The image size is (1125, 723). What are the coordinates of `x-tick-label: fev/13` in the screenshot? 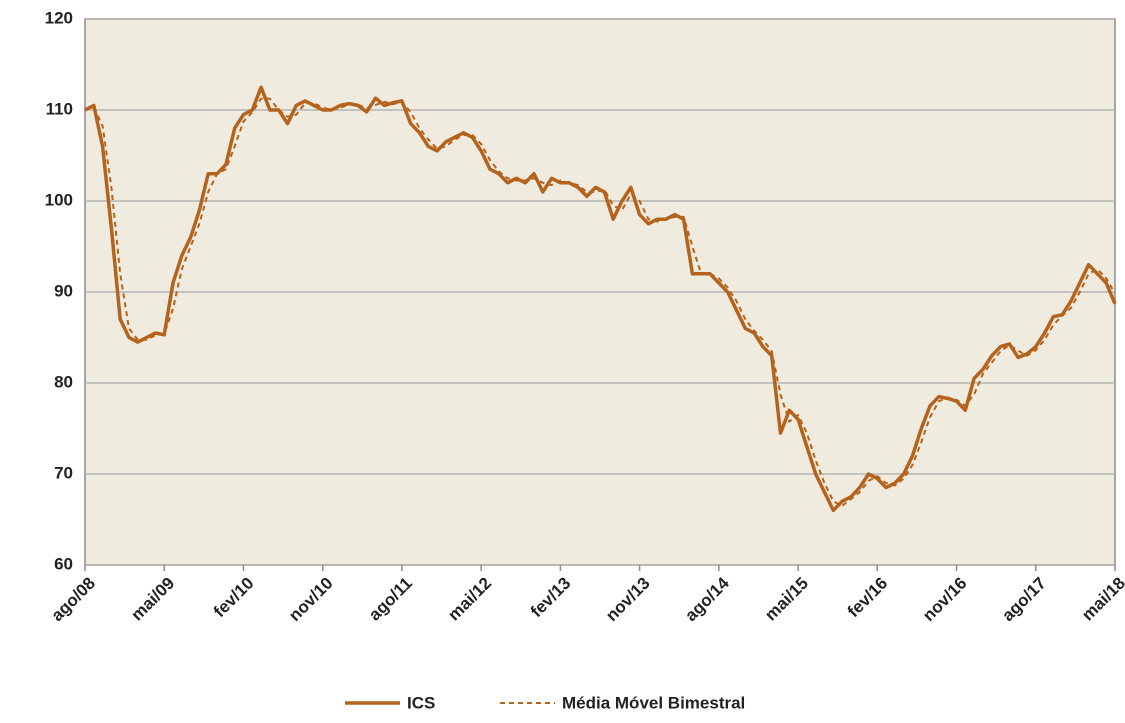 It's located at (551, 598).